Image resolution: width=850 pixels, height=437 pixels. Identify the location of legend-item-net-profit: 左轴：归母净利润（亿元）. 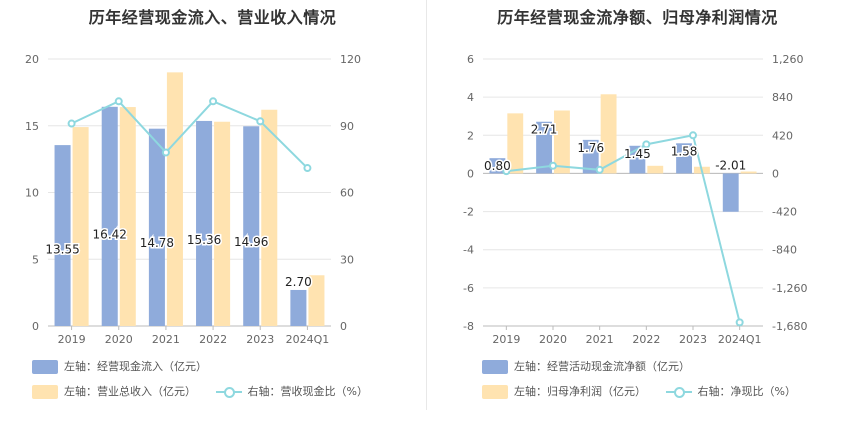
(564, 391).